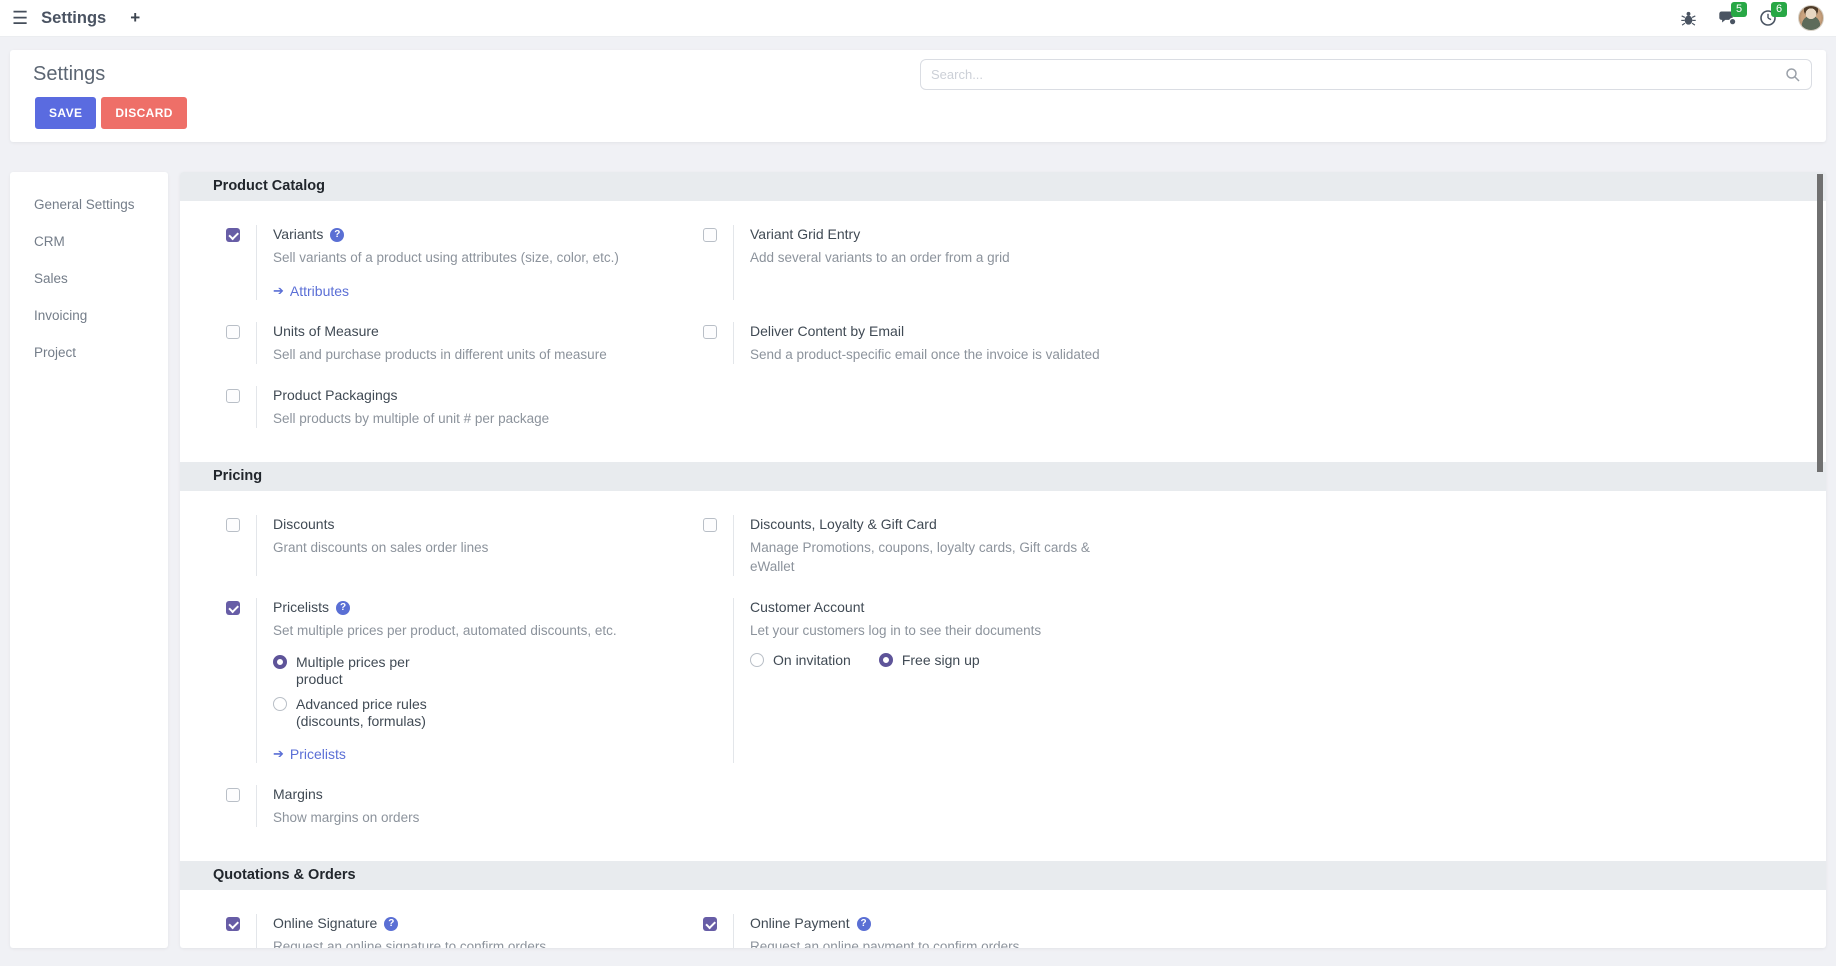 Image resolution: width=1836 pixels, height=966 pixels. I want to click on sidebar-item-crm: CRM, so click(49, 241).